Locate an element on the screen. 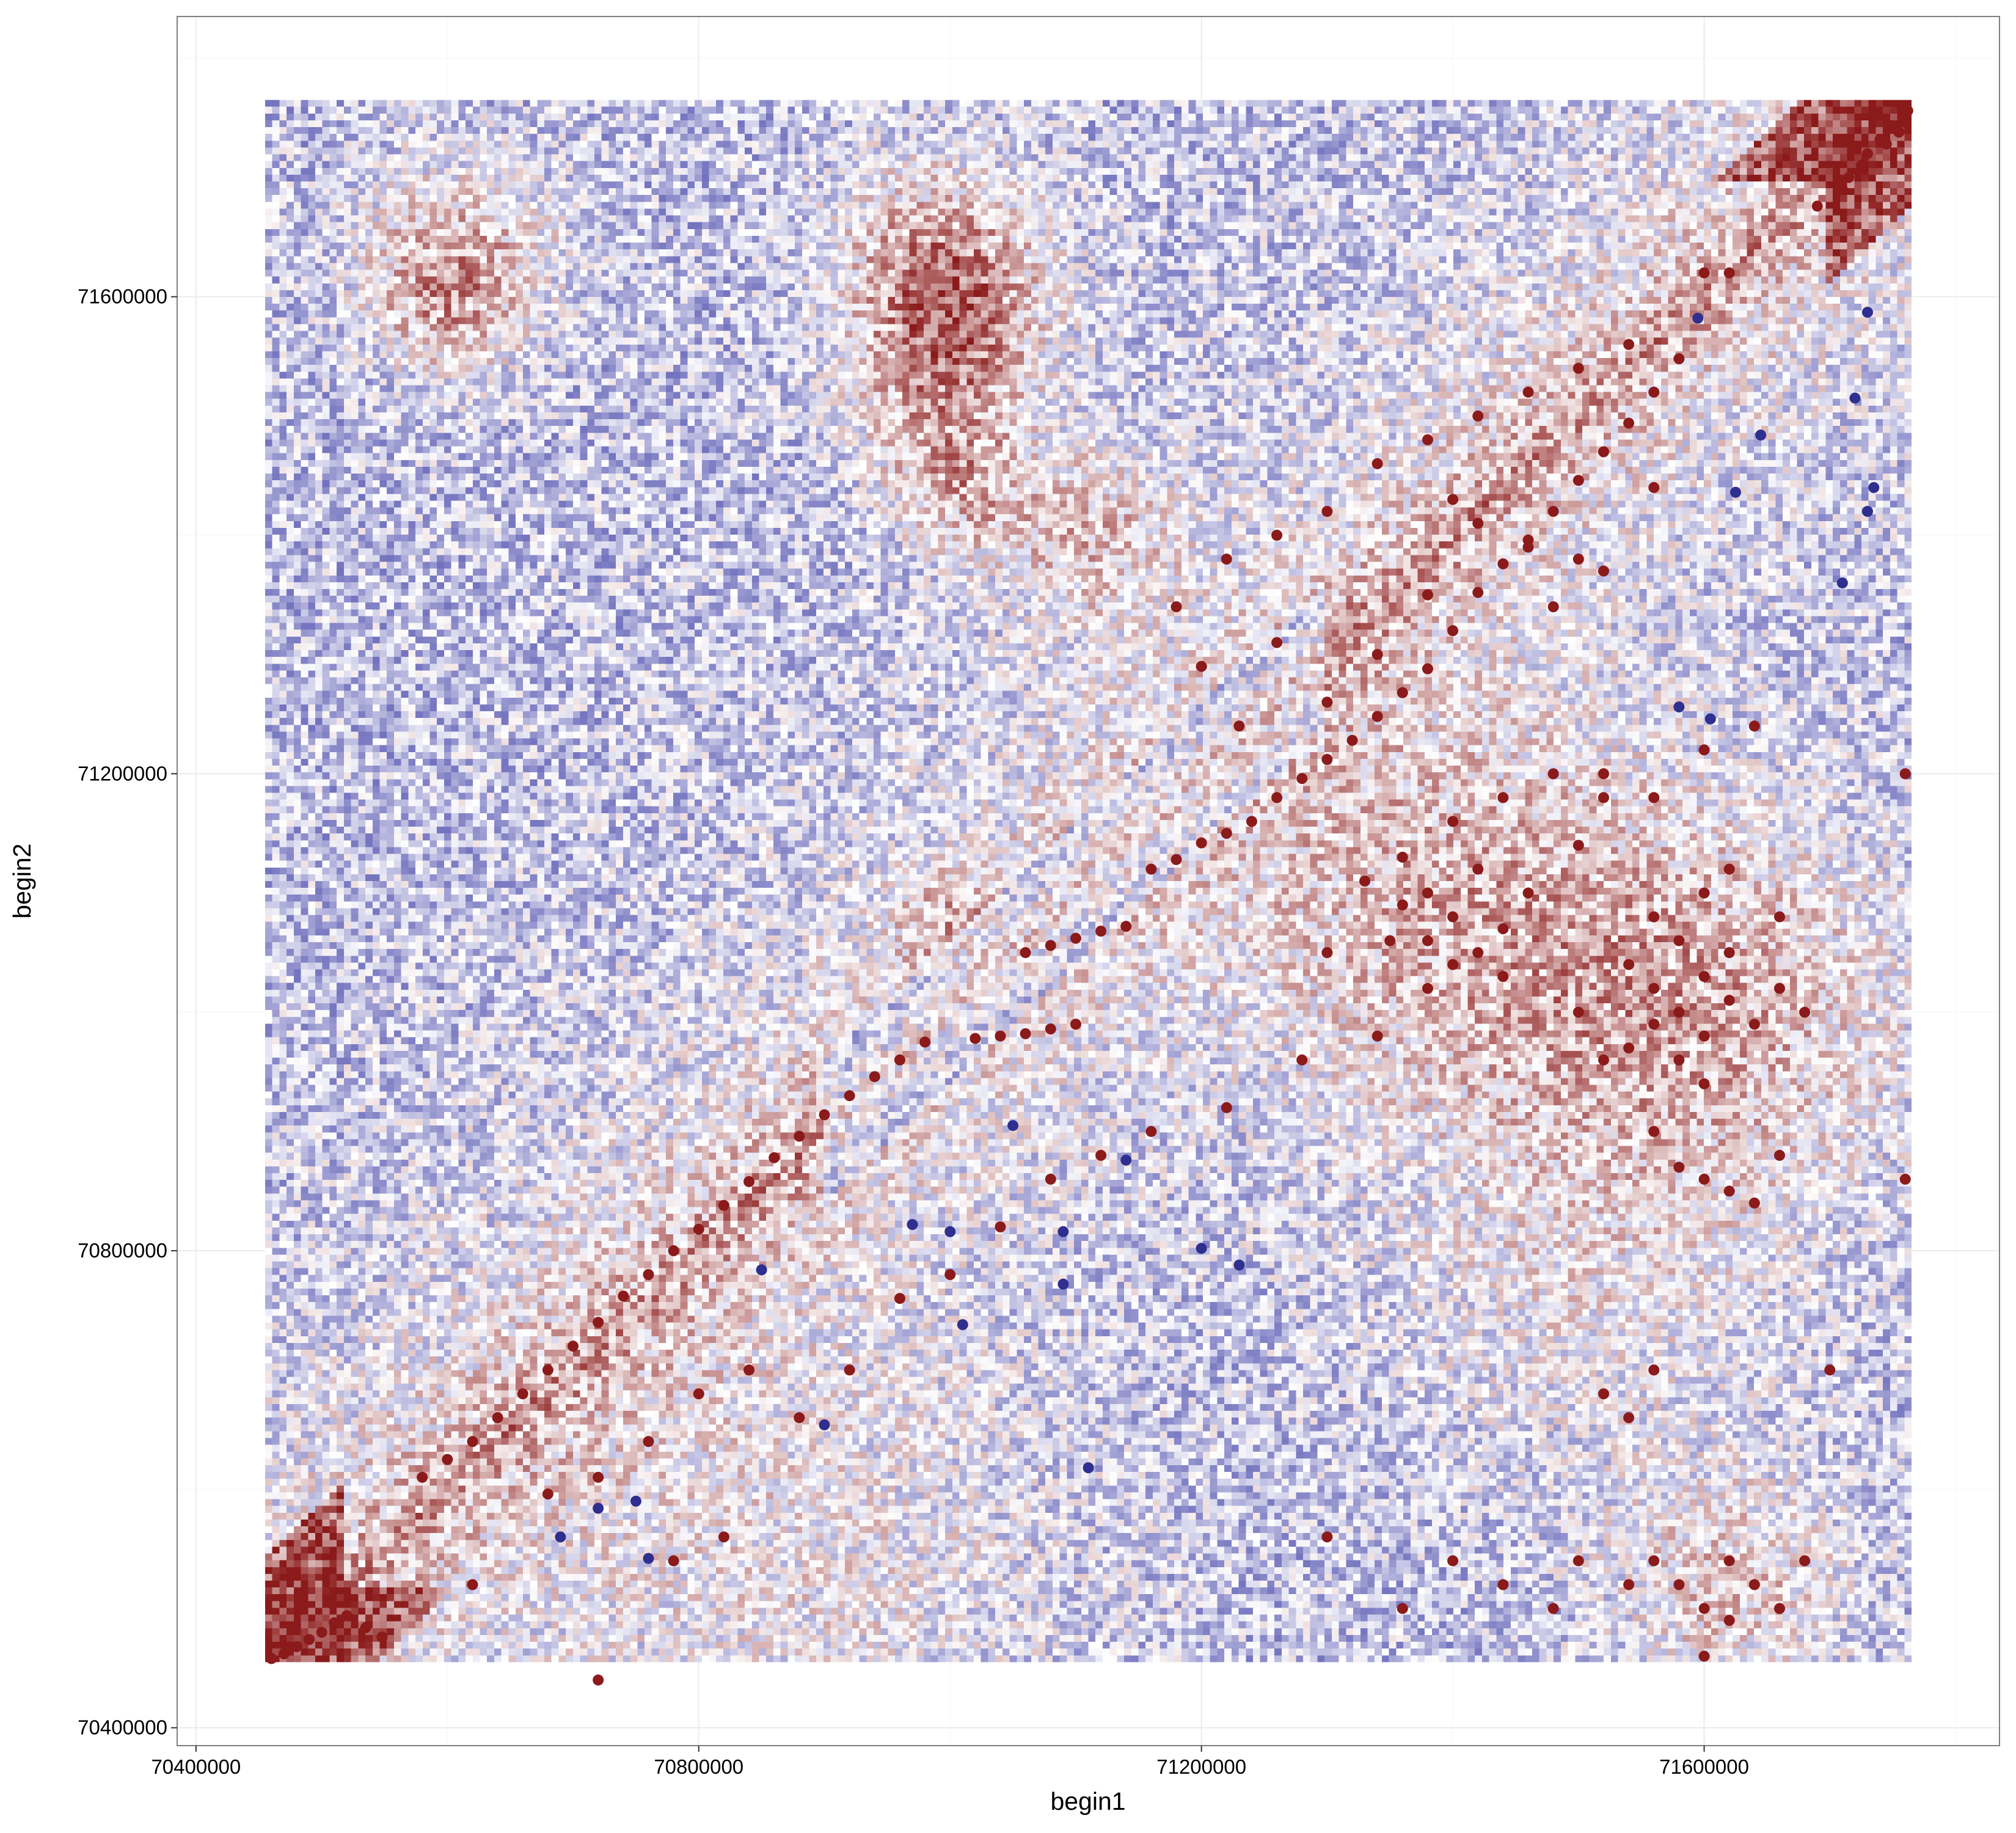  y-tick-label: 70800000 is located at coordinates (122, 1250).